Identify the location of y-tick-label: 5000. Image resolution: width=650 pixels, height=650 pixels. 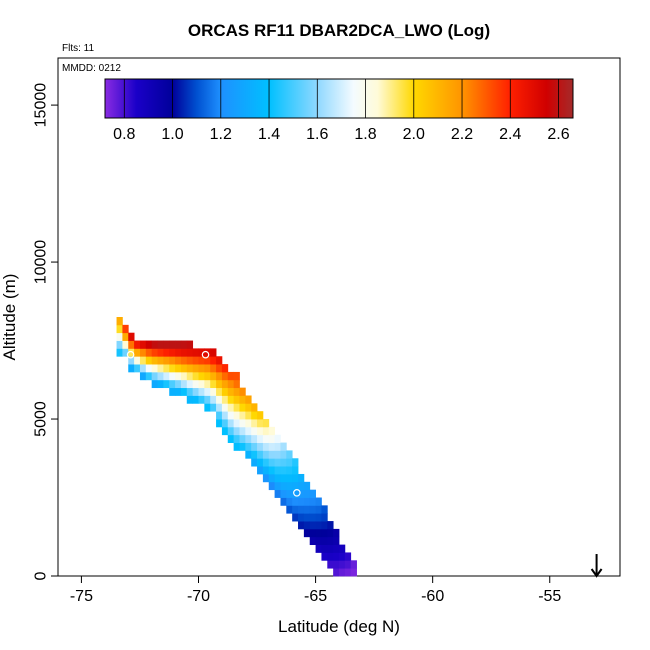
(41, 419).